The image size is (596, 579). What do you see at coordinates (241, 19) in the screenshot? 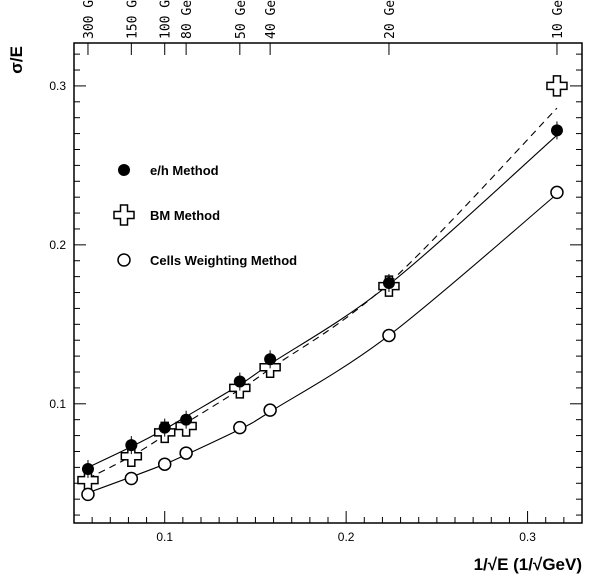
I see `top-axis-label: 50 GeV` at bounding box center [241, 19].